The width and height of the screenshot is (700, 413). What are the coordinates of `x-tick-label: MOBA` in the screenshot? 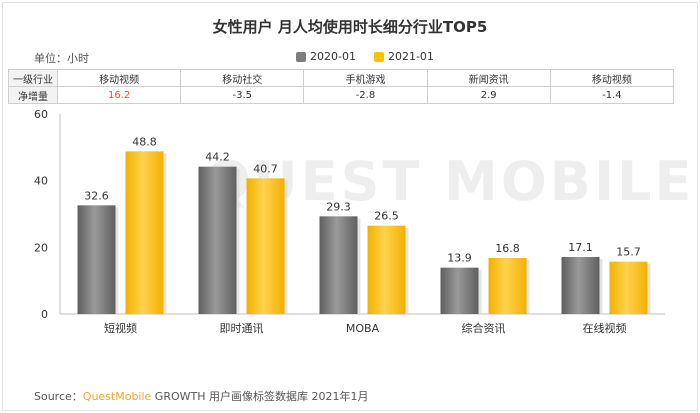 It's located at (363, 328).